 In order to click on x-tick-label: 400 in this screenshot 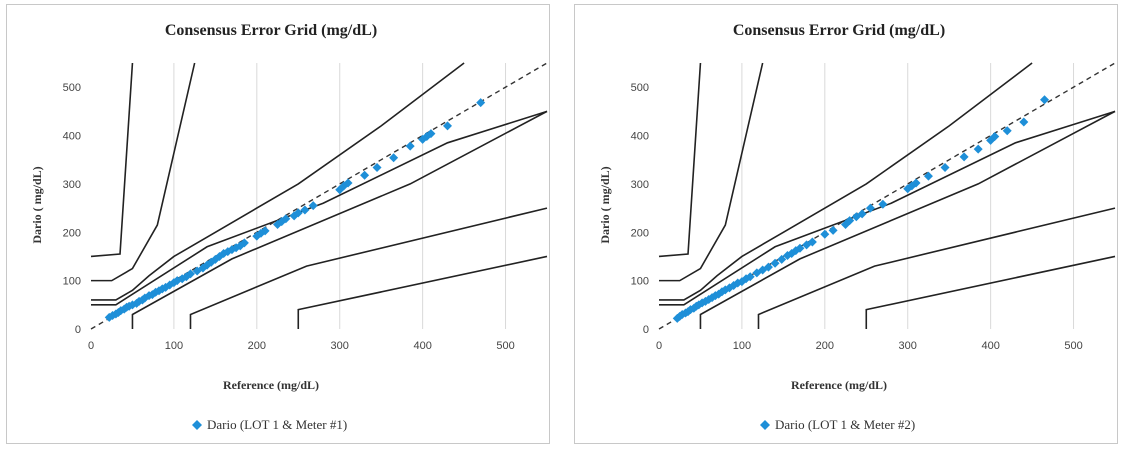, I will do `click(990, 346)`.